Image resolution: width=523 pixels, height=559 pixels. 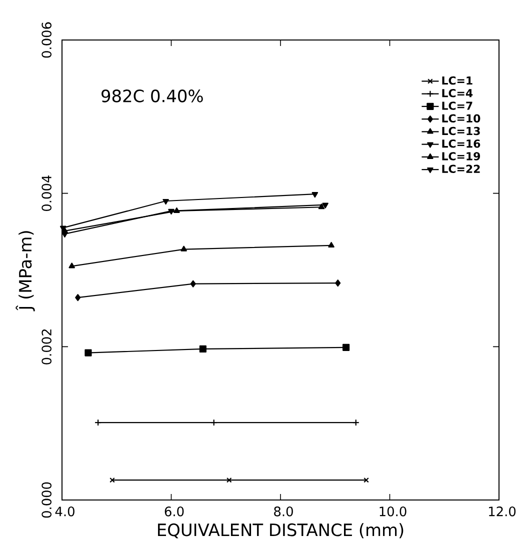 What do you see at coordinates (47, 346) in the screenshot?
I see `y-tick-label: 0.002` at bounding box center [47, 346].